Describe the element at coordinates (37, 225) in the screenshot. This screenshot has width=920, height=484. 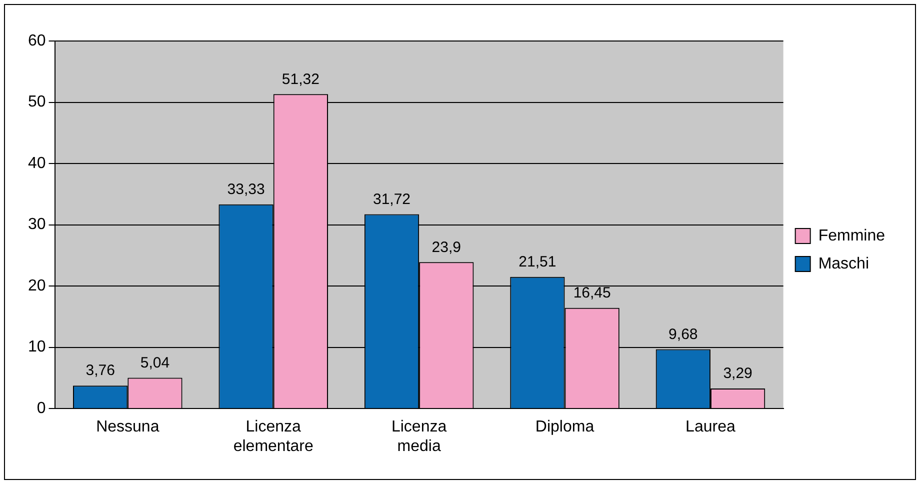
I see `y-tick-label: 30` at that location.